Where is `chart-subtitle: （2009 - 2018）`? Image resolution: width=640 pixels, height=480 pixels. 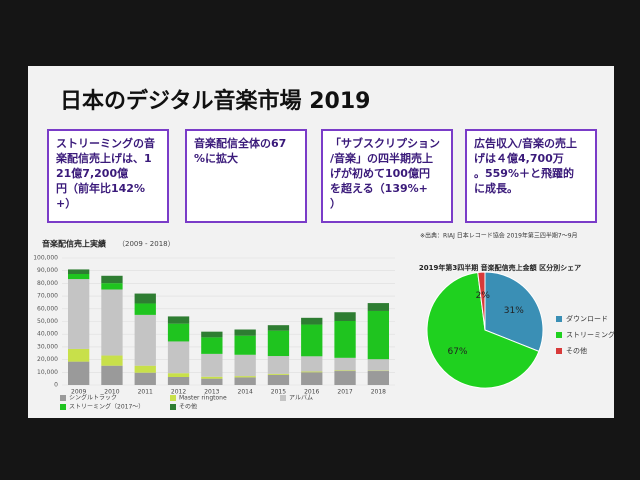
chart-subtitle: （2009 - 2018） is located at coordinates (146, 244).